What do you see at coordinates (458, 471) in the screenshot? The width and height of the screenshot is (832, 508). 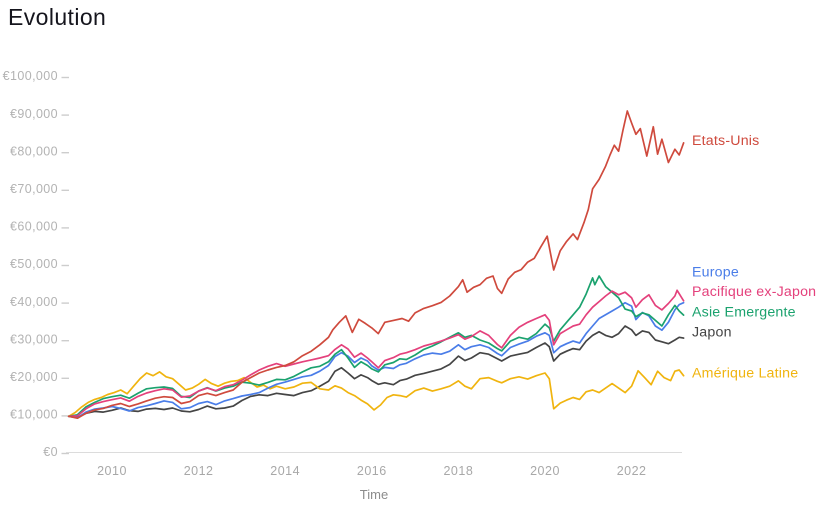 I see `x-tick-label: 2018` at bounding box center [458, 471].